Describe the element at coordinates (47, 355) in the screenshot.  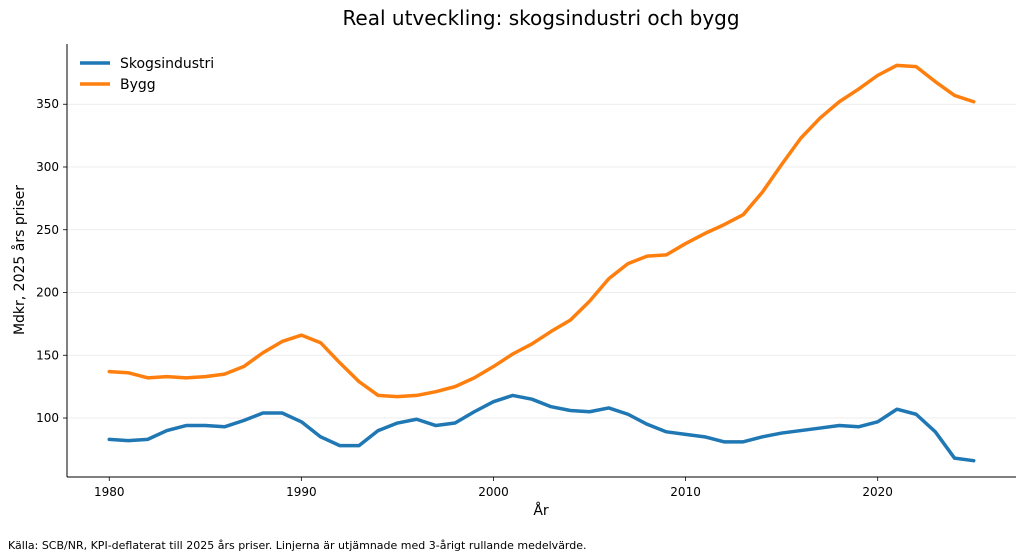
I see `y-tick-label: 150` at that location.